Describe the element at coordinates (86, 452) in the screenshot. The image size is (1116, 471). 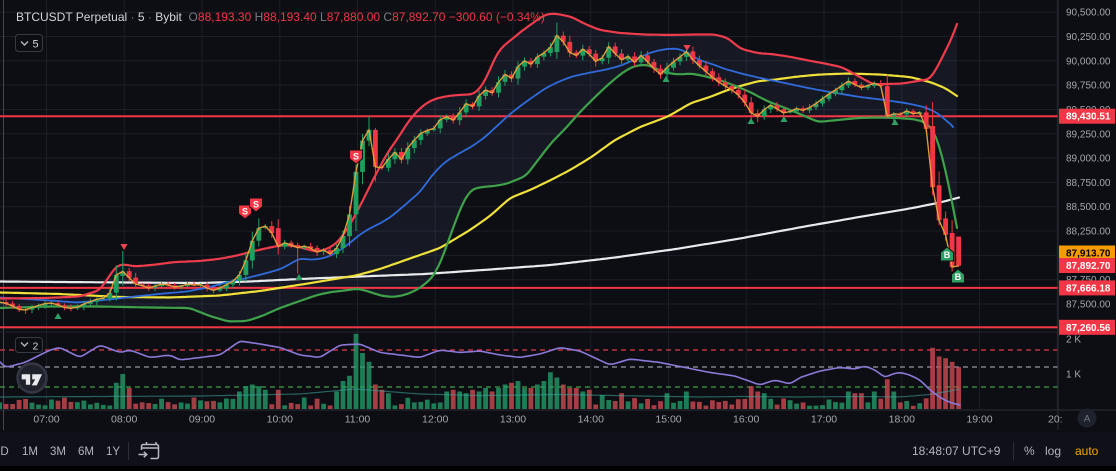
I see `svg-text: 6M` at that location.